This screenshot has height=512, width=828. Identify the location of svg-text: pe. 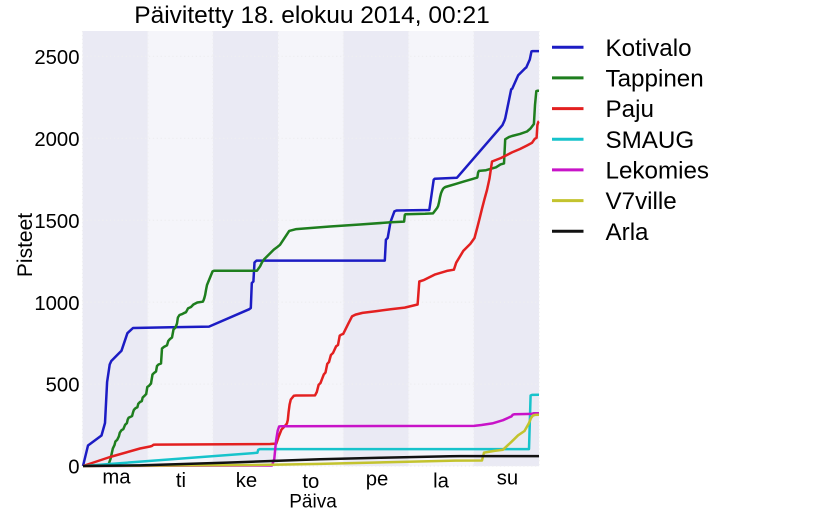
(377, 480).